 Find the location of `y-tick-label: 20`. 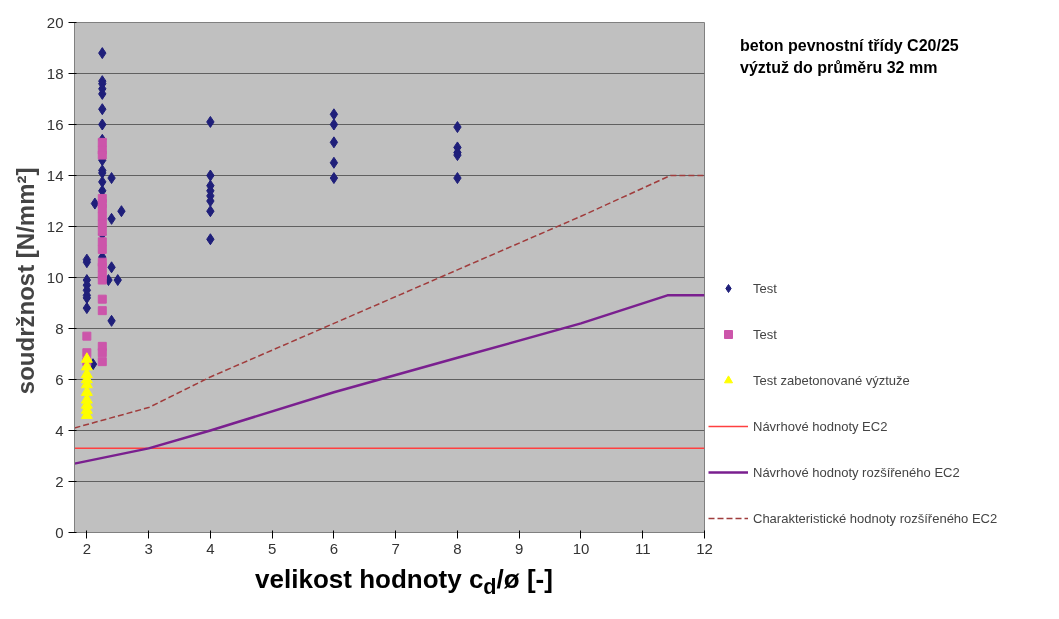

y-tick-label: 20 is located at coordinates (55, 22).